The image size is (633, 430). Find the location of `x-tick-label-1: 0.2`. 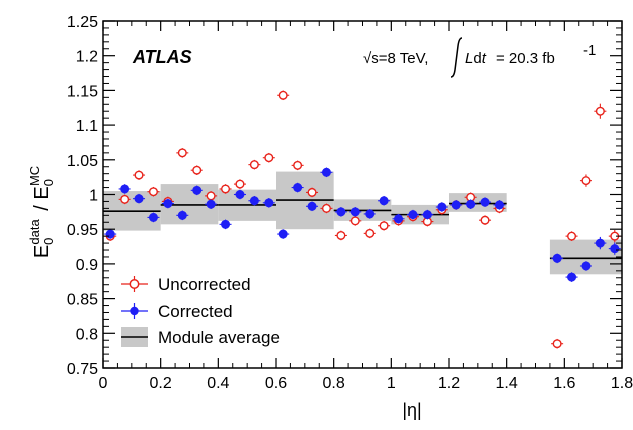

x-tick-label-1: 0.2 is located at coordinates (161, 383).